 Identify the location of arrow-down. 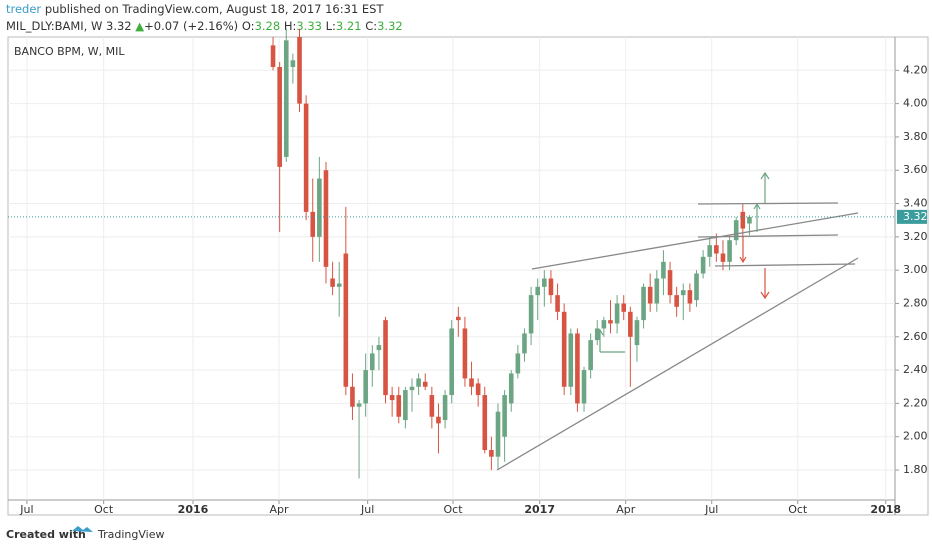
(765, 284).